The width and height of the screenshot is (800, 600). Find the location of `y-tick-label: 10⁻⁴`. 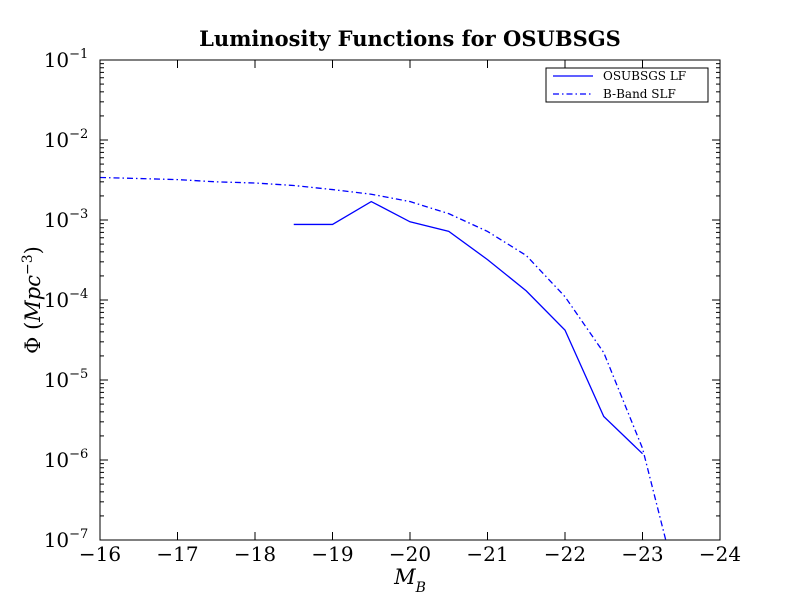

y-tick-label: 10⁻⁴ is located at coordinates (66, 299).